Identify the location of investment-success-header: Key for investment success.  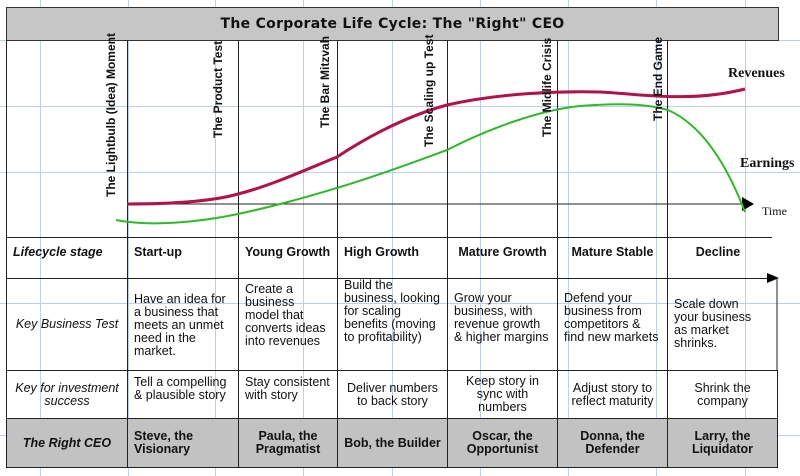
(67, 394).